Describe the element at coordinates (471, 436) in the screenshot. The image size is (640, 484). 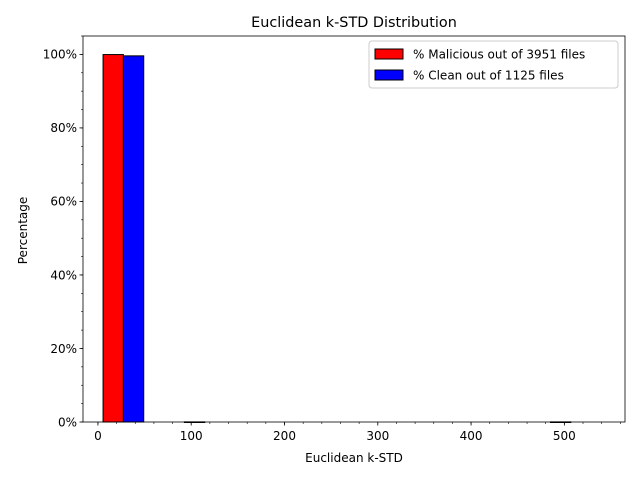
I see `x-tick-label: 400` at that location.